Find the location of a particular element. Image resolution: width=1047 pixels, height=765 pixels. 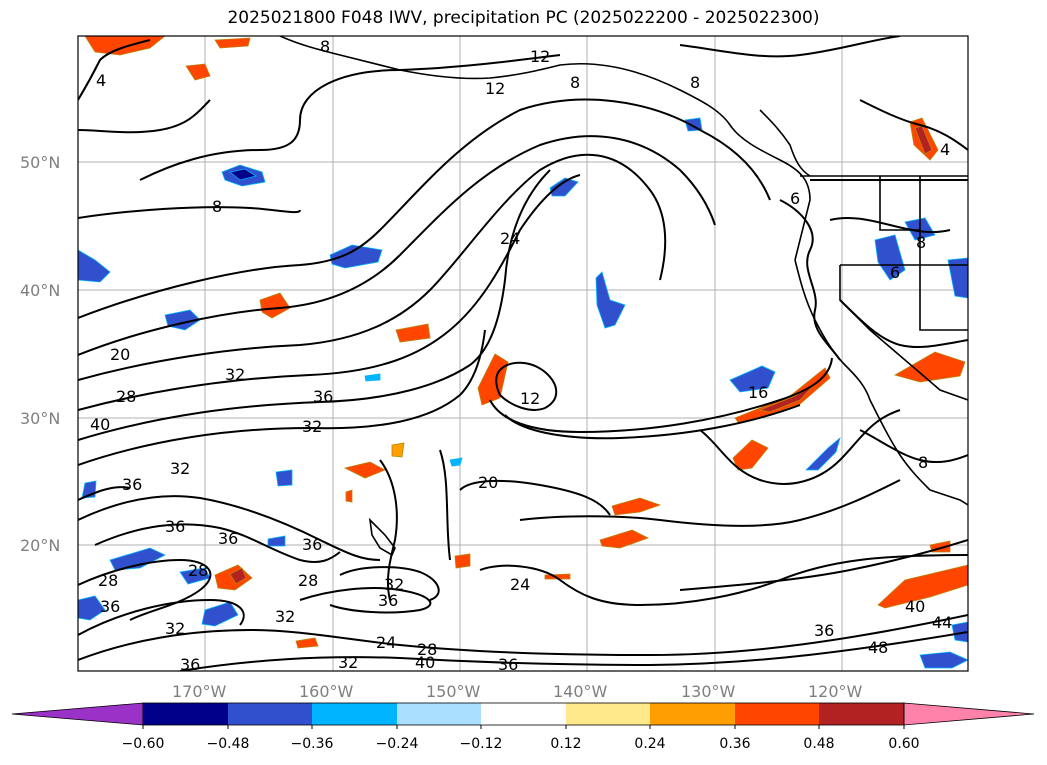

colorbar-tick-label: 0.48 is located at coordinates (818, 744).